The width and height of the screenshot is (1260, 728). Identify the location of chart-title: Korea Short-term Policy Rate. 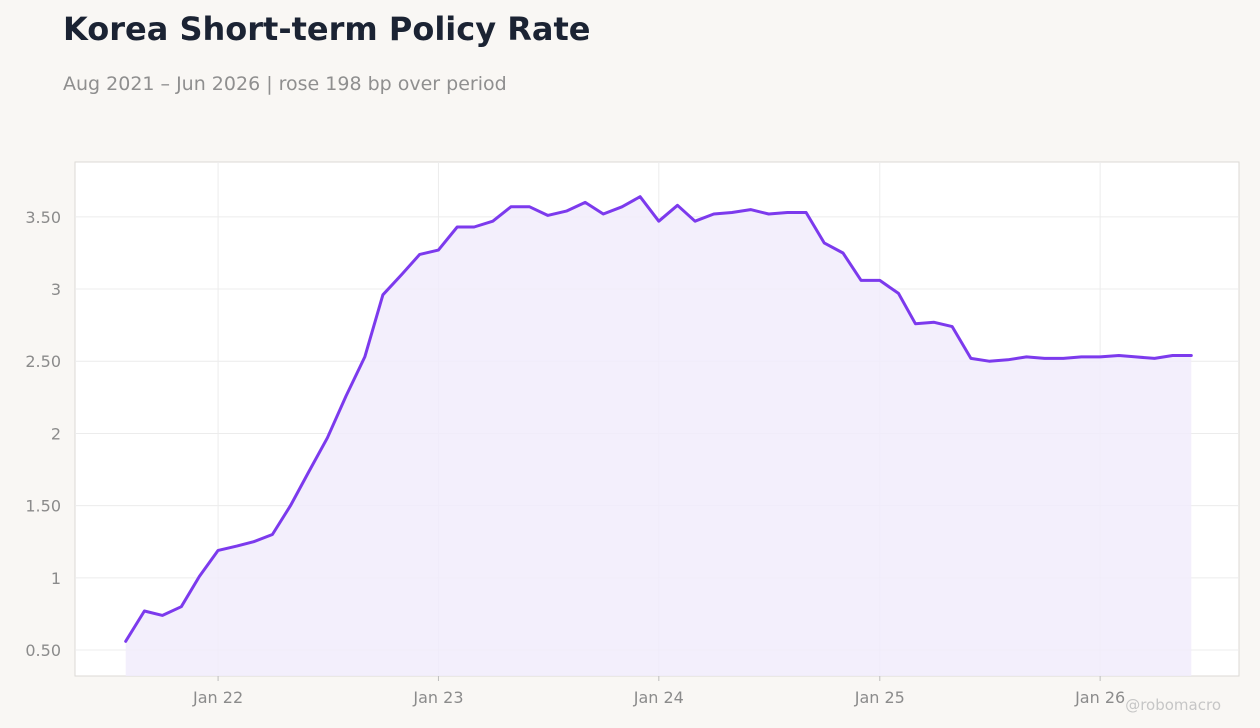
(327, 29).